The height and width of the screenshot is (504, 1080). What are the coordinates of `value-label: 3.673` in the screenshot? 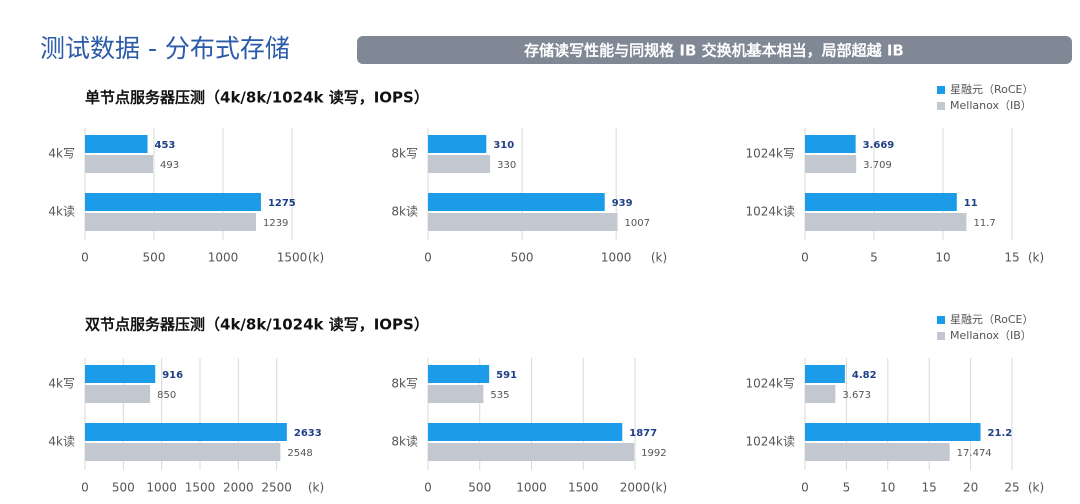 It's located at (856, 395).